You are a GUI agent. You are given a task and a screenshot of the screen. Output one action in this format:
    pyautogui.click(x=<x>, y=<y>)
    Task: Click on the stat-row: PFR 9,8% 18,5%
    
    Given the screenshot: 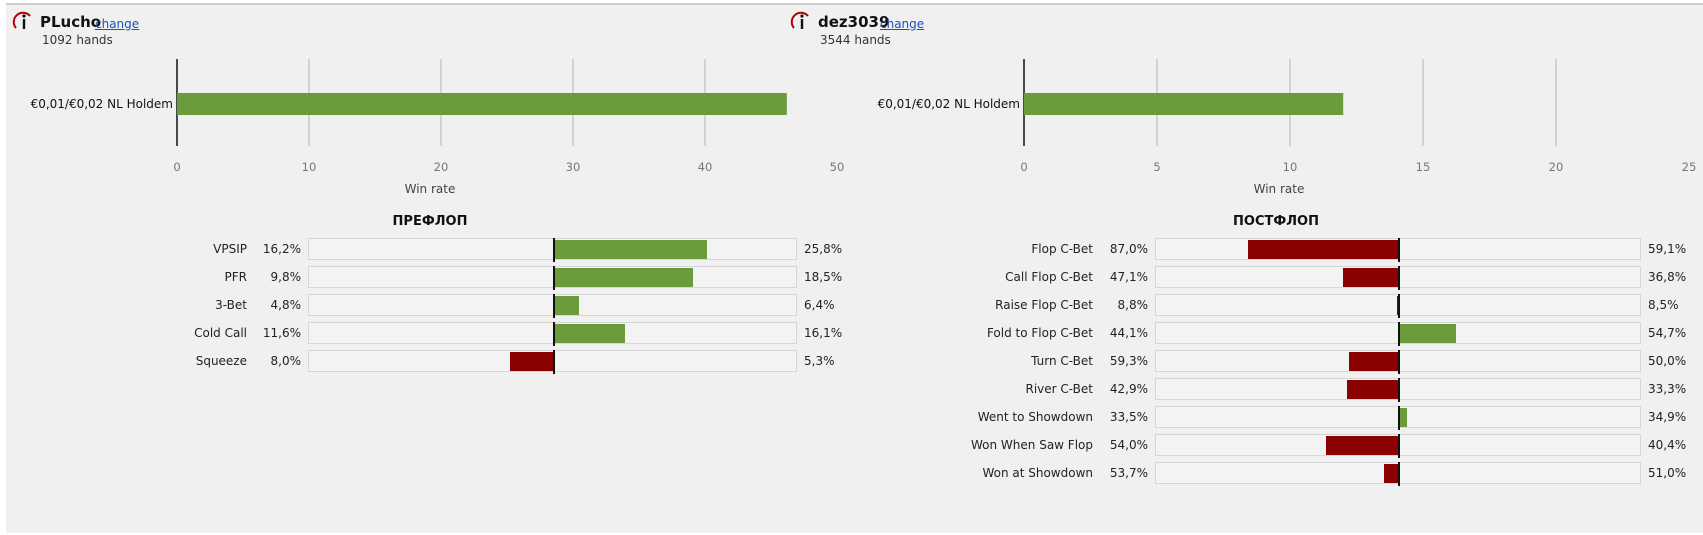 What is the action you would take?
    pyautogui.click(x=851, y=278)
    